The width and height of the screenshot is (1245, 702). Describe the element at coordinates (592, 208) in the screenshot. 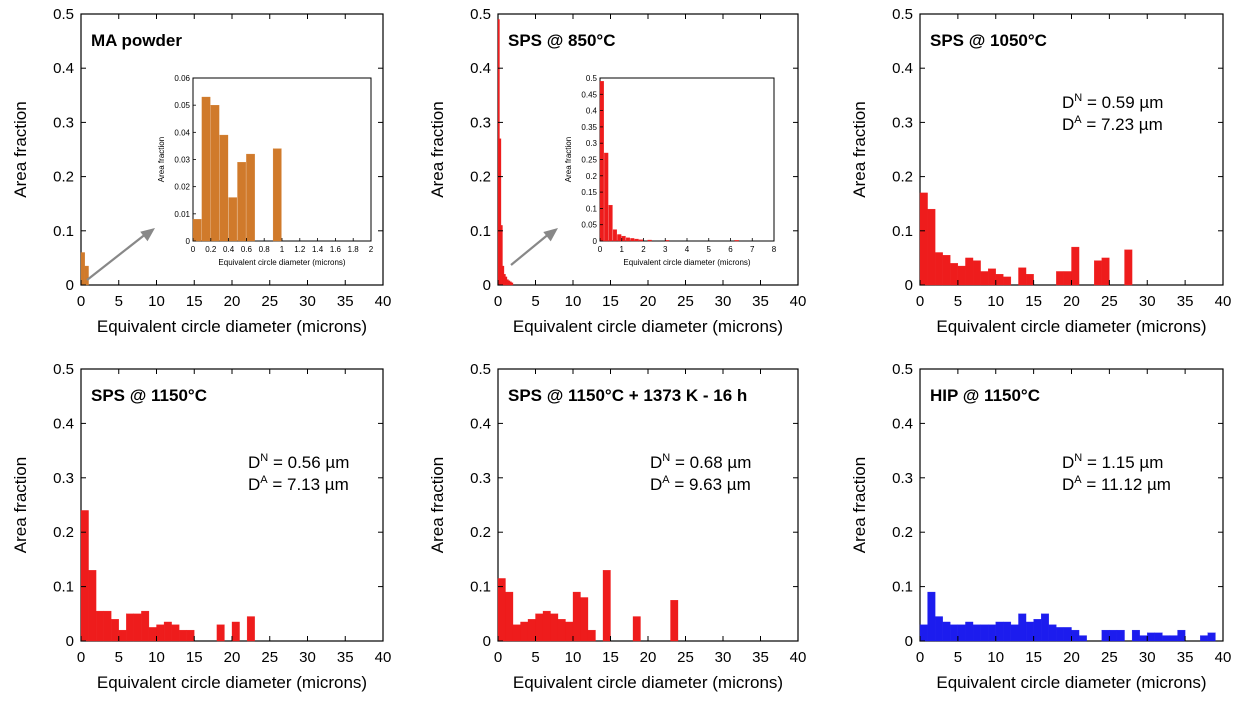

I see `inset-y-tick-label: 0.1` at that location.